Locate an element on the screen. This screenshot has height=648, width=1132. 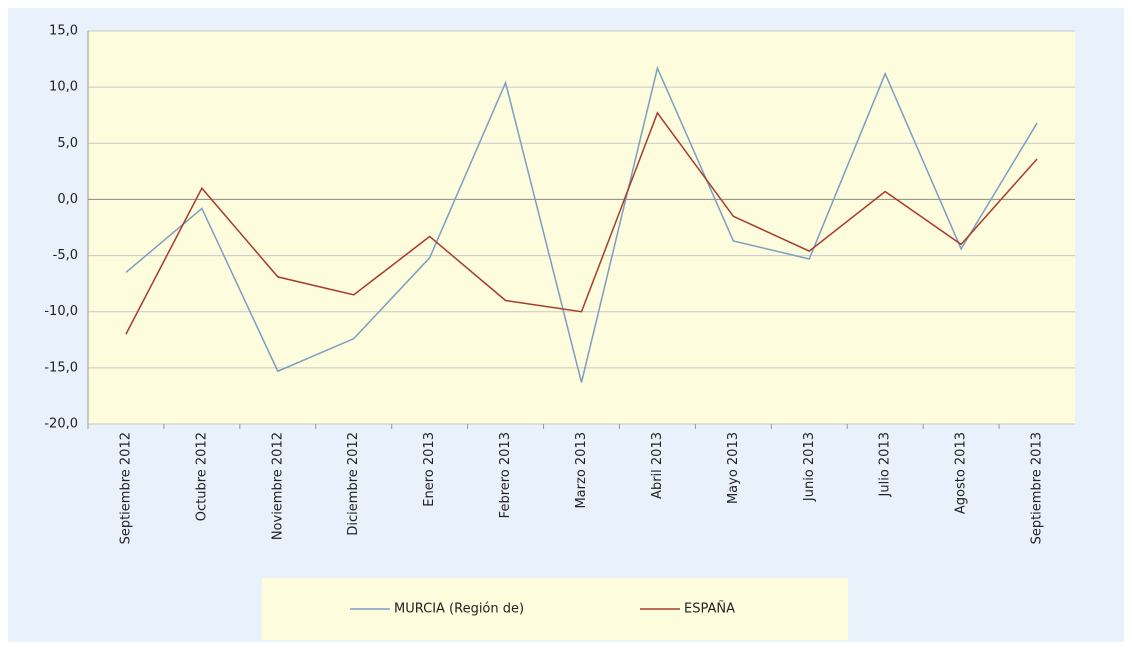
y-tick-label: -10,0 is located at coordinates (61, 311).